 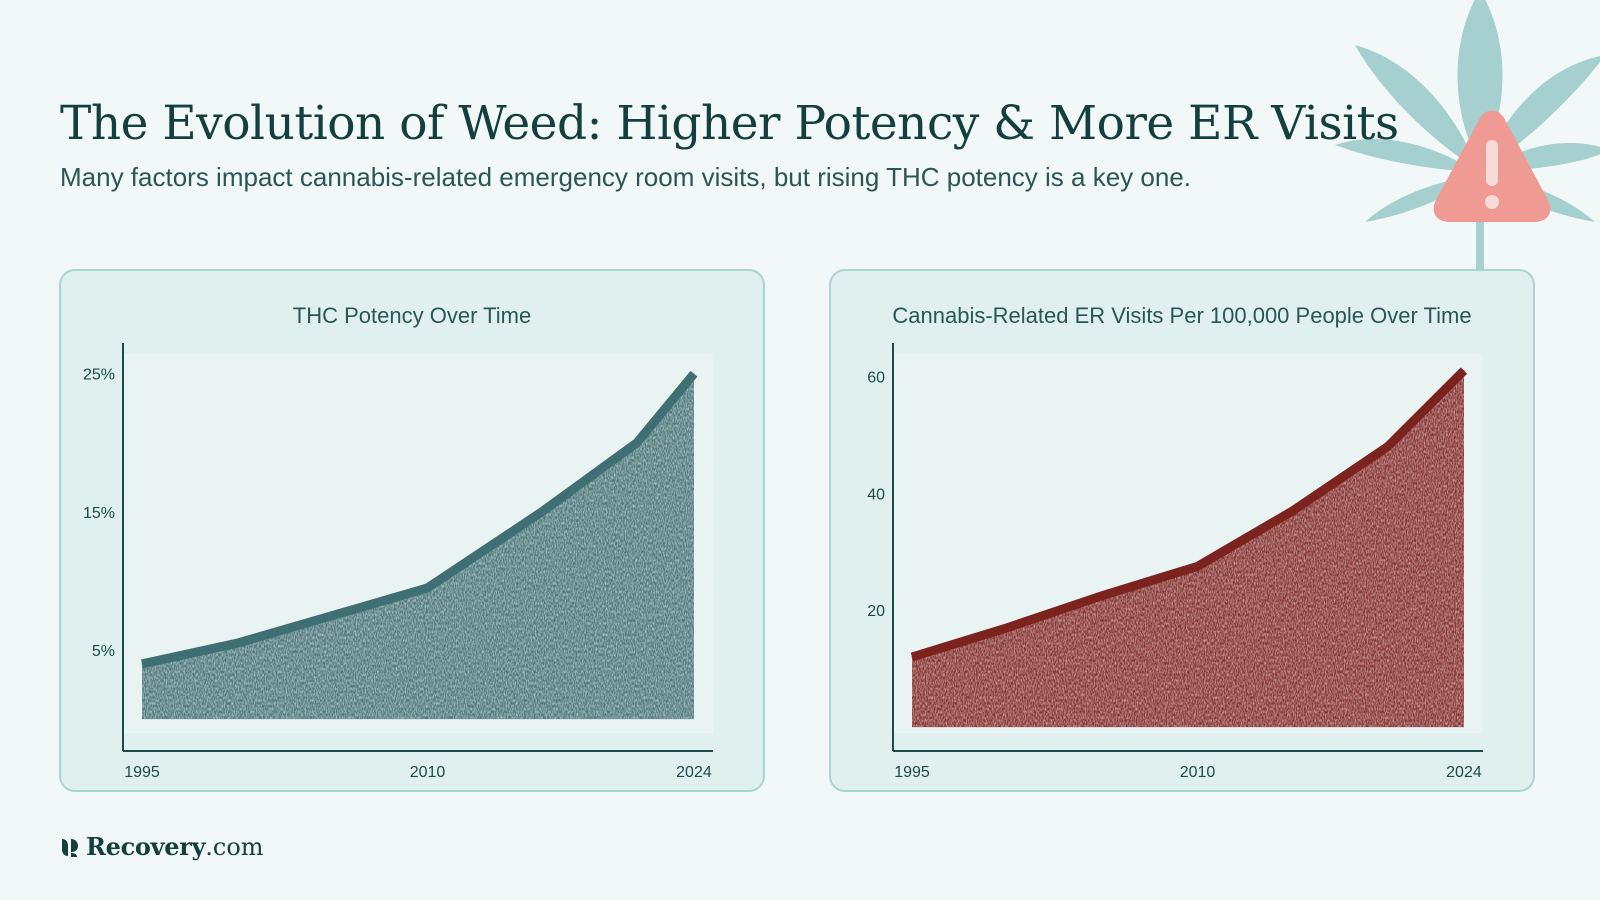 What do you see at coordinates (412, 315) in the screenshot?
I see `chart-title: THC Potency Over Time` at bounding box center [412, 315].